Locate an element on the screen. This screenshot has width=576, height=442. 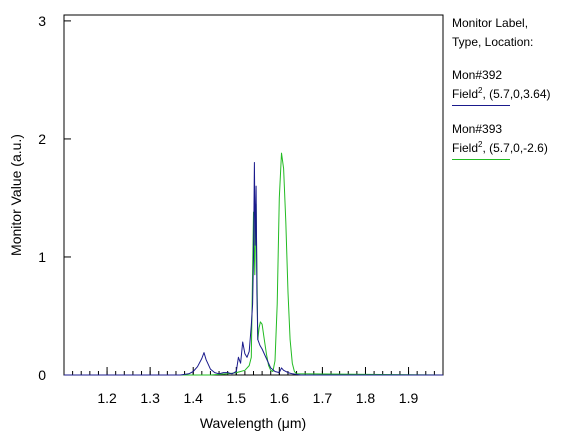
y-tick-label: 3 is located at coordinates (42, 21).